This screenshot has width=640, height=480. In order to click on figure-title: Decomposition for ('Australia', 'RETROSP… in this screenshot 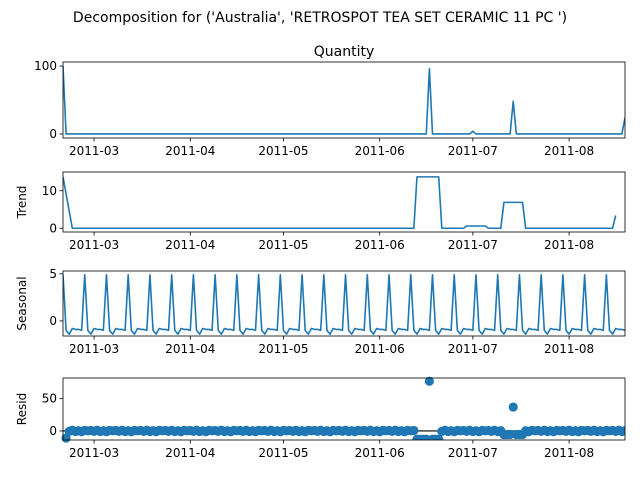, I will do `click(320, 18)`.